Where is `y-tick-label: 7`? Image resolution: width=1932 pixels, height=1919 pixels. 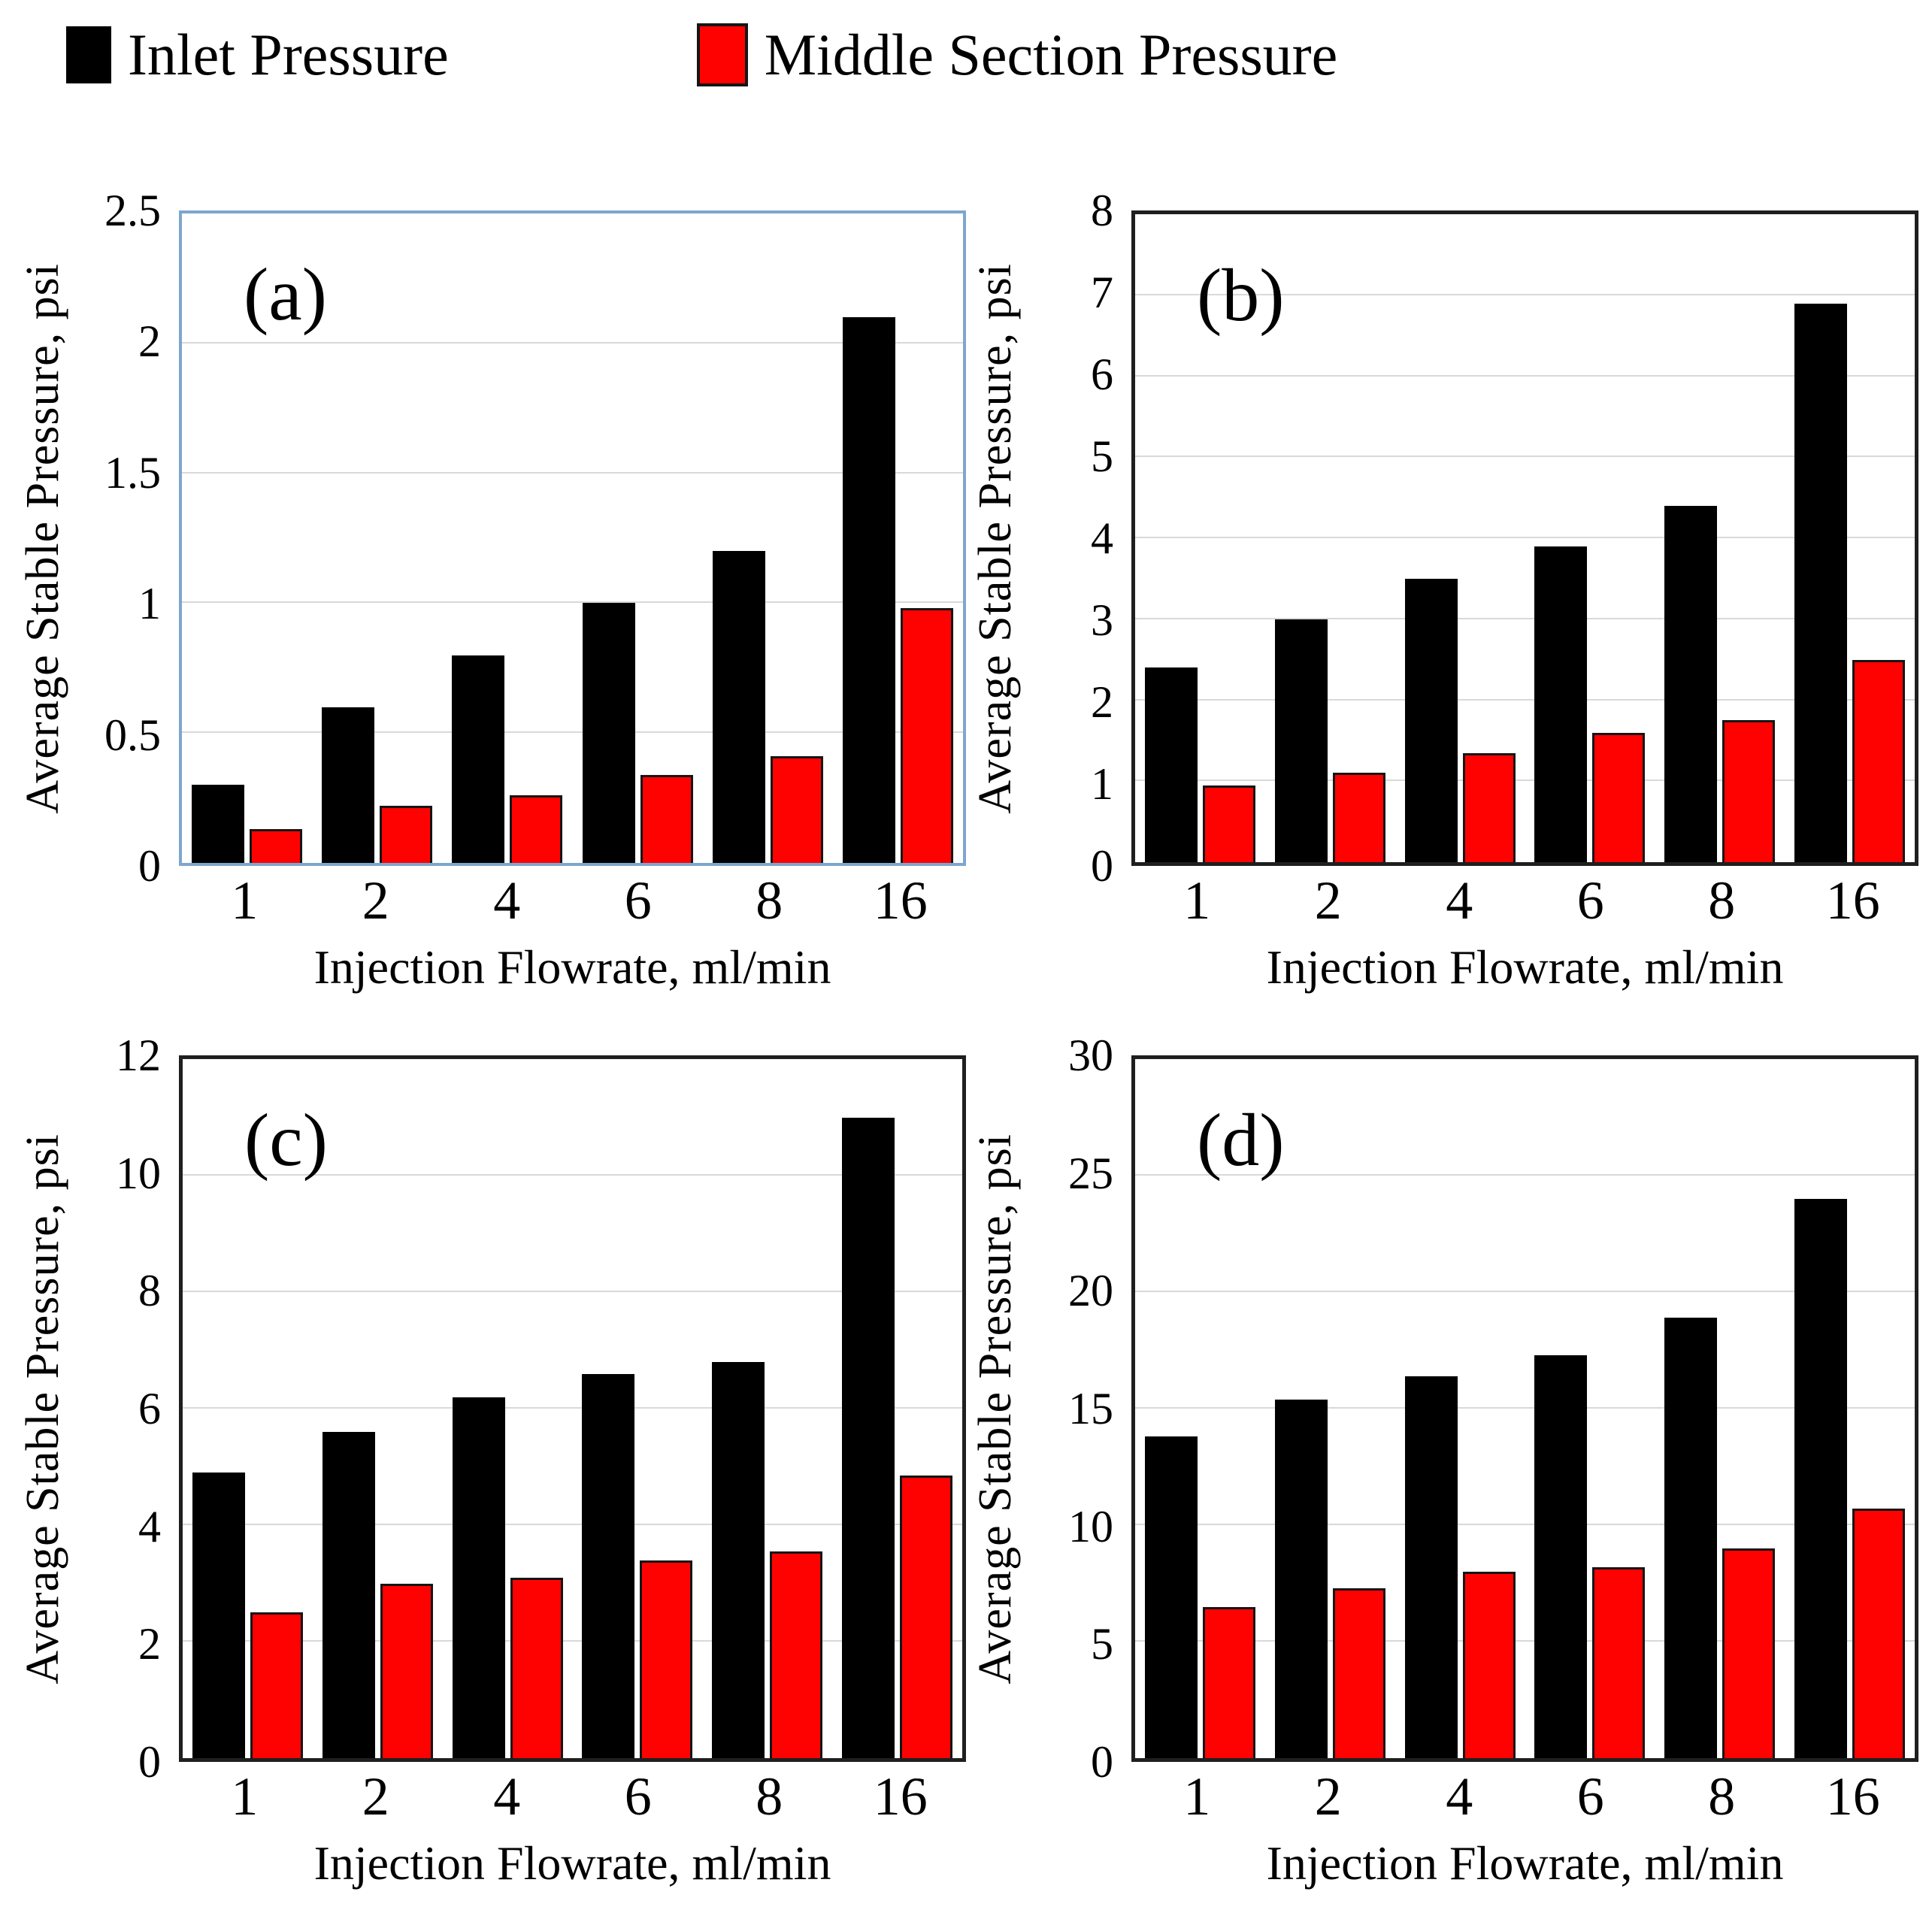 y-tick-label: 7 is located at coordinates (1102, 292).